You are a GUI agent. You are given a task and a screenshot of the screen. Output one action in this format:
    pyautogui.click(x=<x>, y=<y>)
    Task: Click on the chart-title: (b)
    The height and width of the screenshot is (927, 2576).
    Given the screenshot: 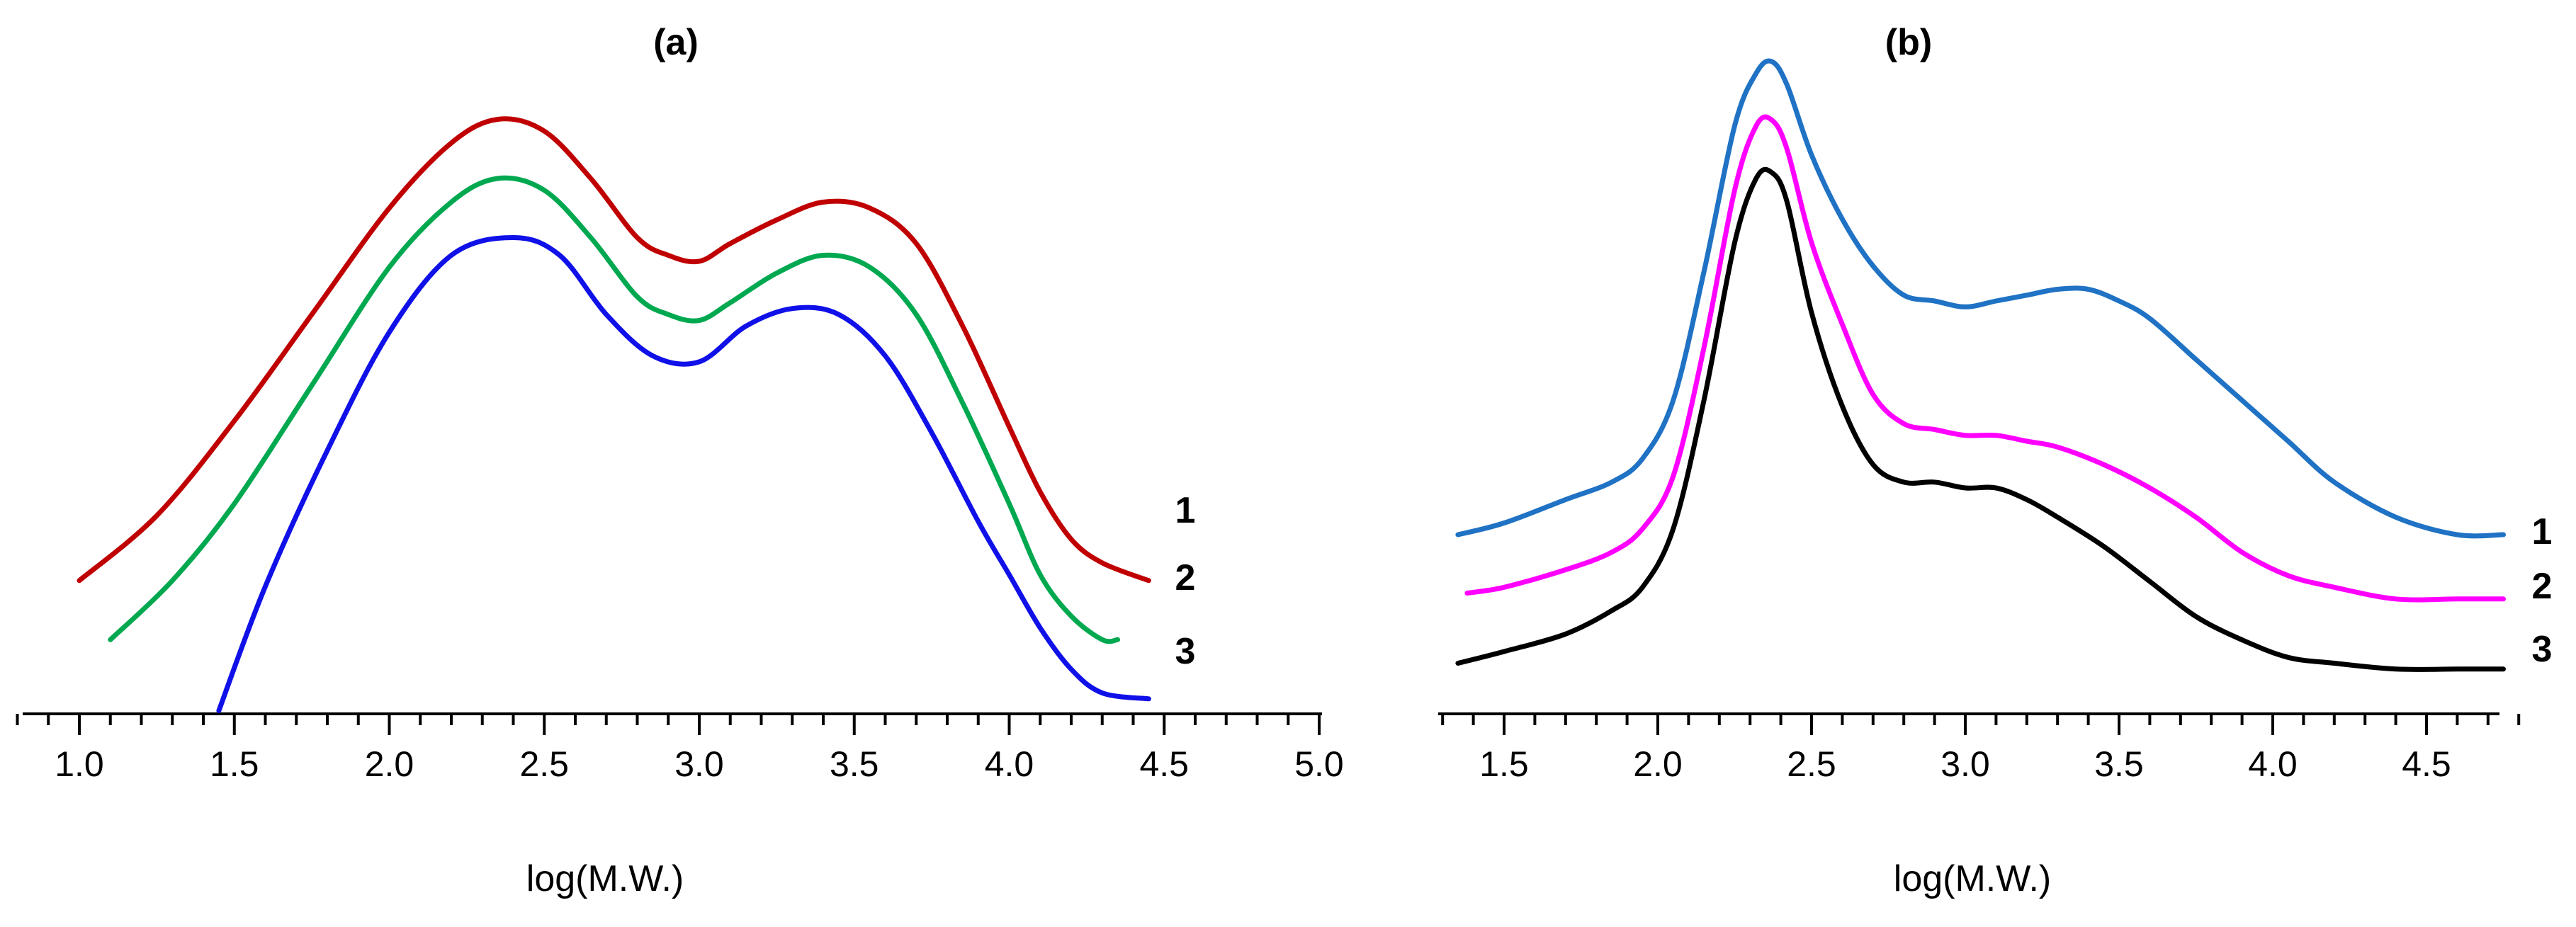 What is the action you would take?
    pyautogui.click(x=1908, y=42)
    